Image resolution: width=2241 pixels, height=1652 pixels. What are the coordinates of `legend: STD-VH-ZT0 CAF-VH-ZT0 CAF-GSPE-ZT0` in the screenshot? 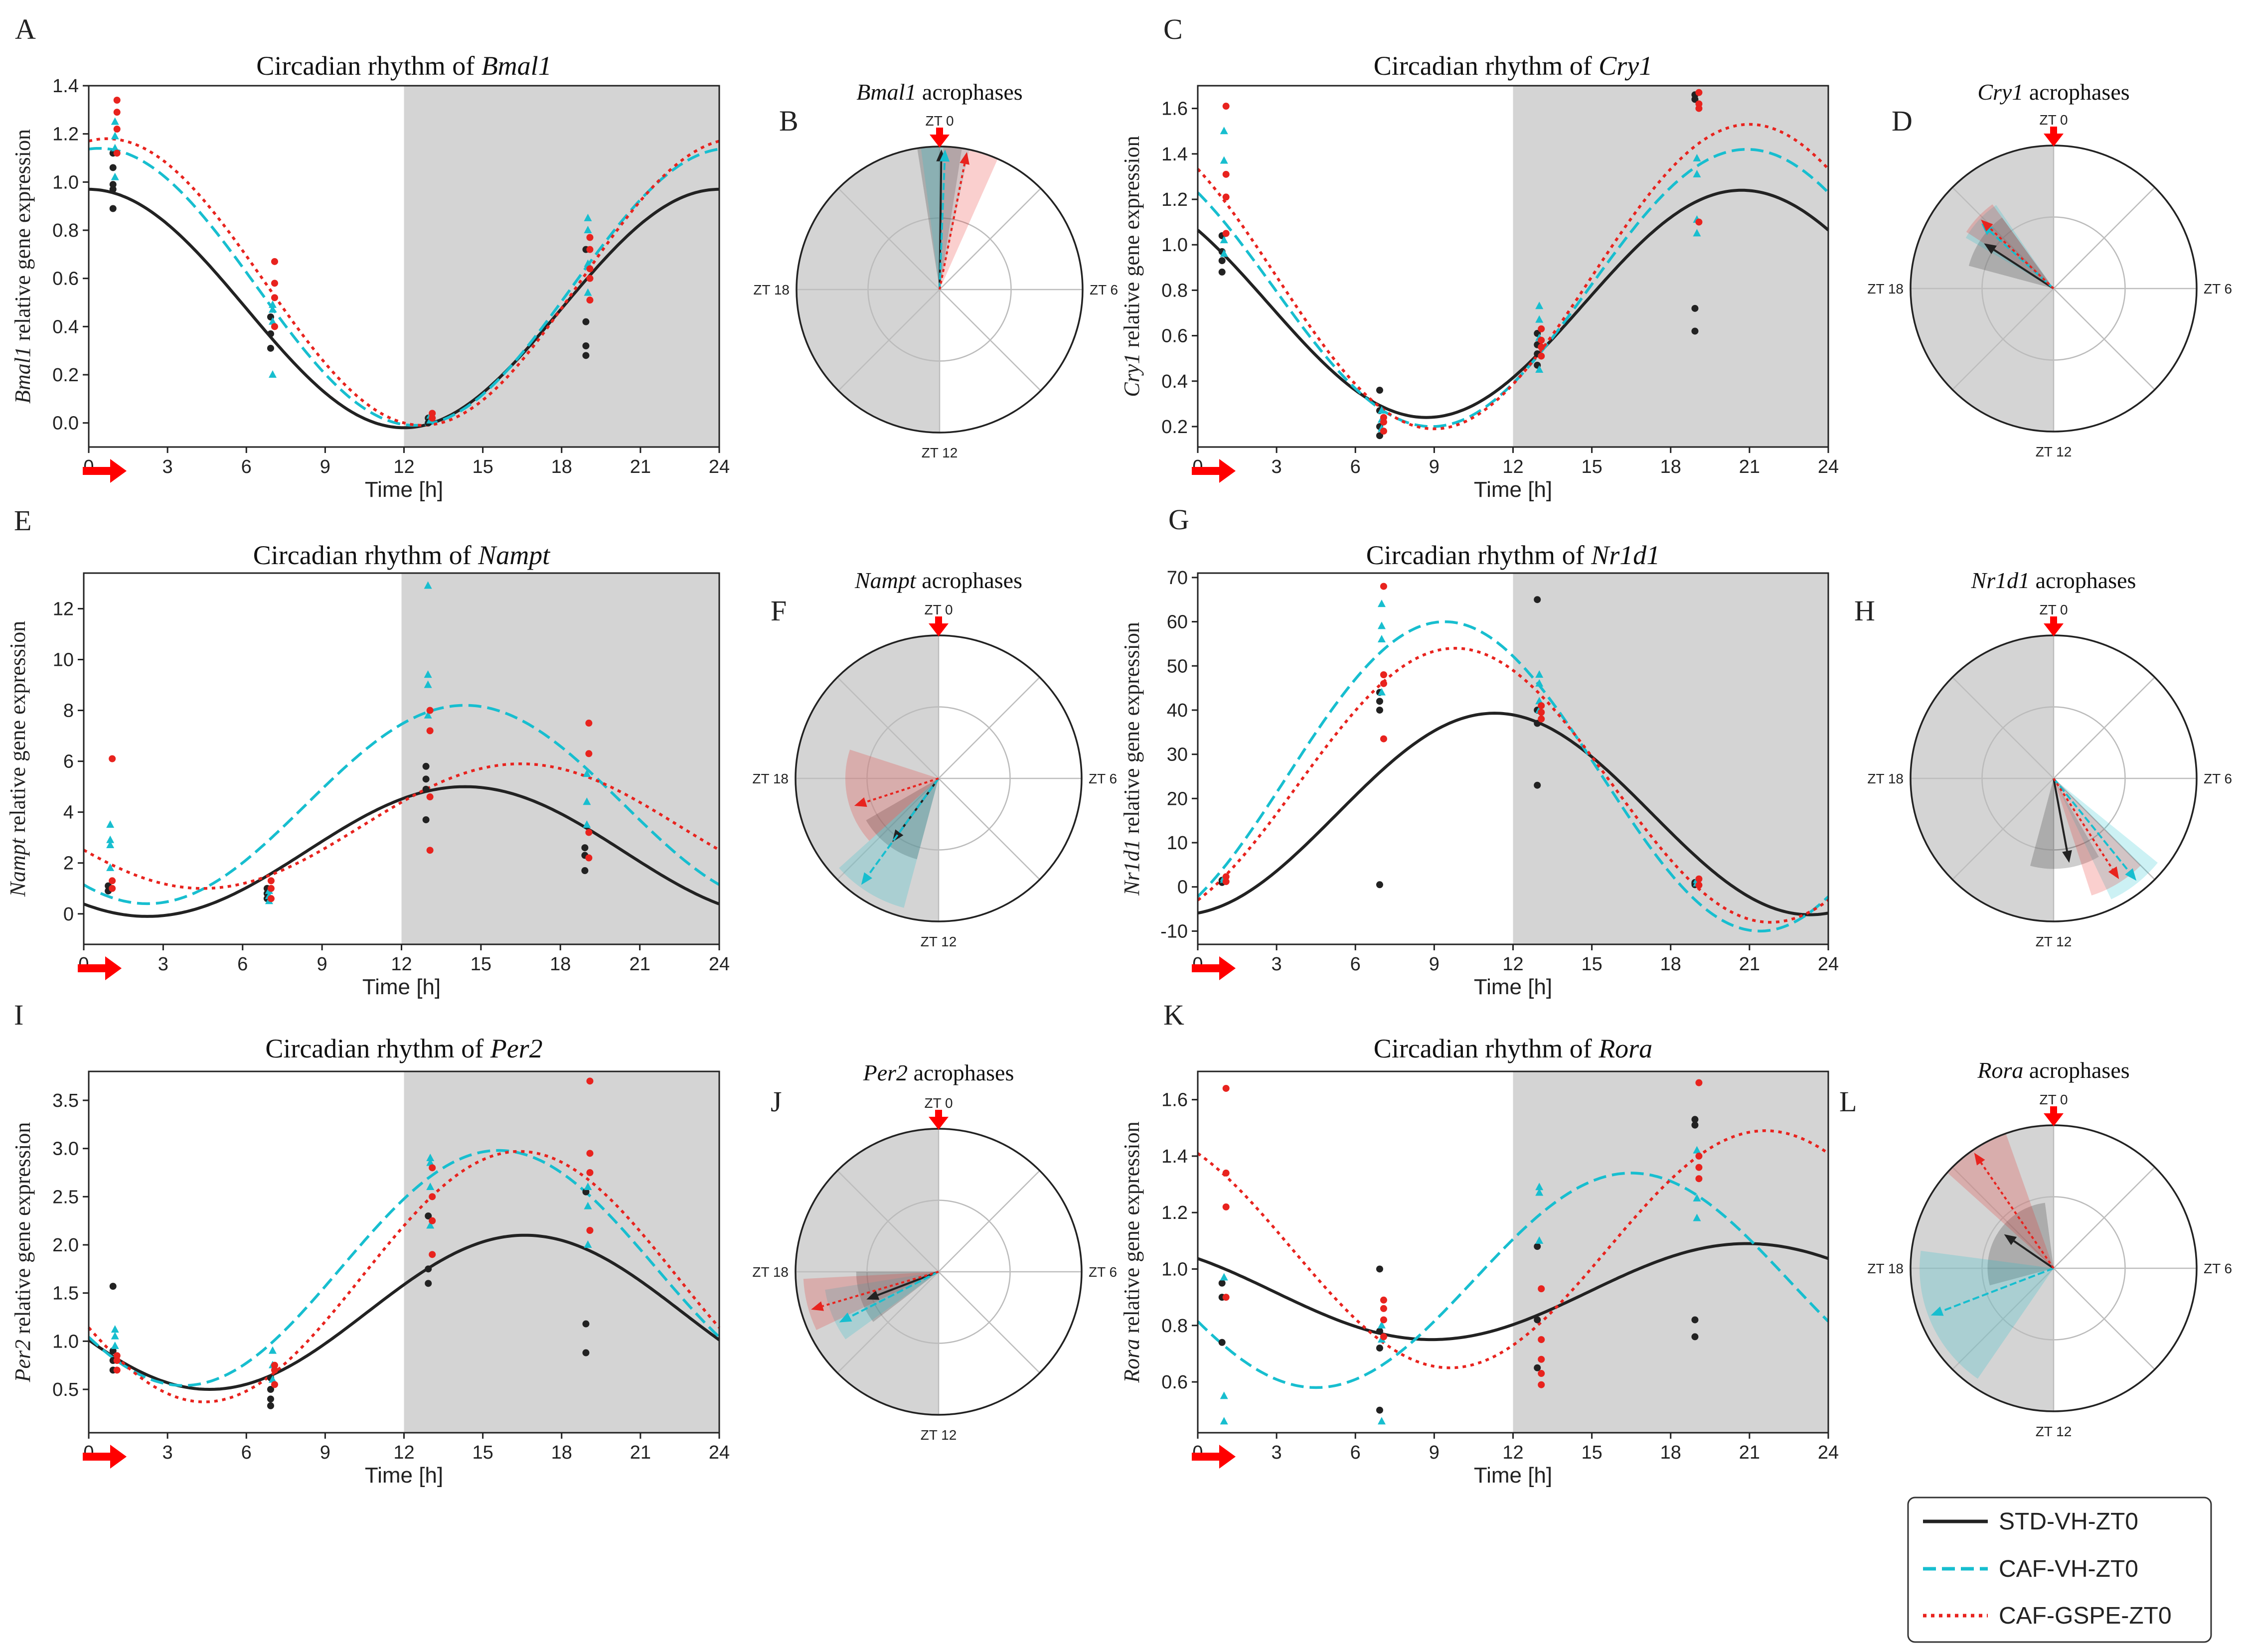 It's located at (2059, 1570).